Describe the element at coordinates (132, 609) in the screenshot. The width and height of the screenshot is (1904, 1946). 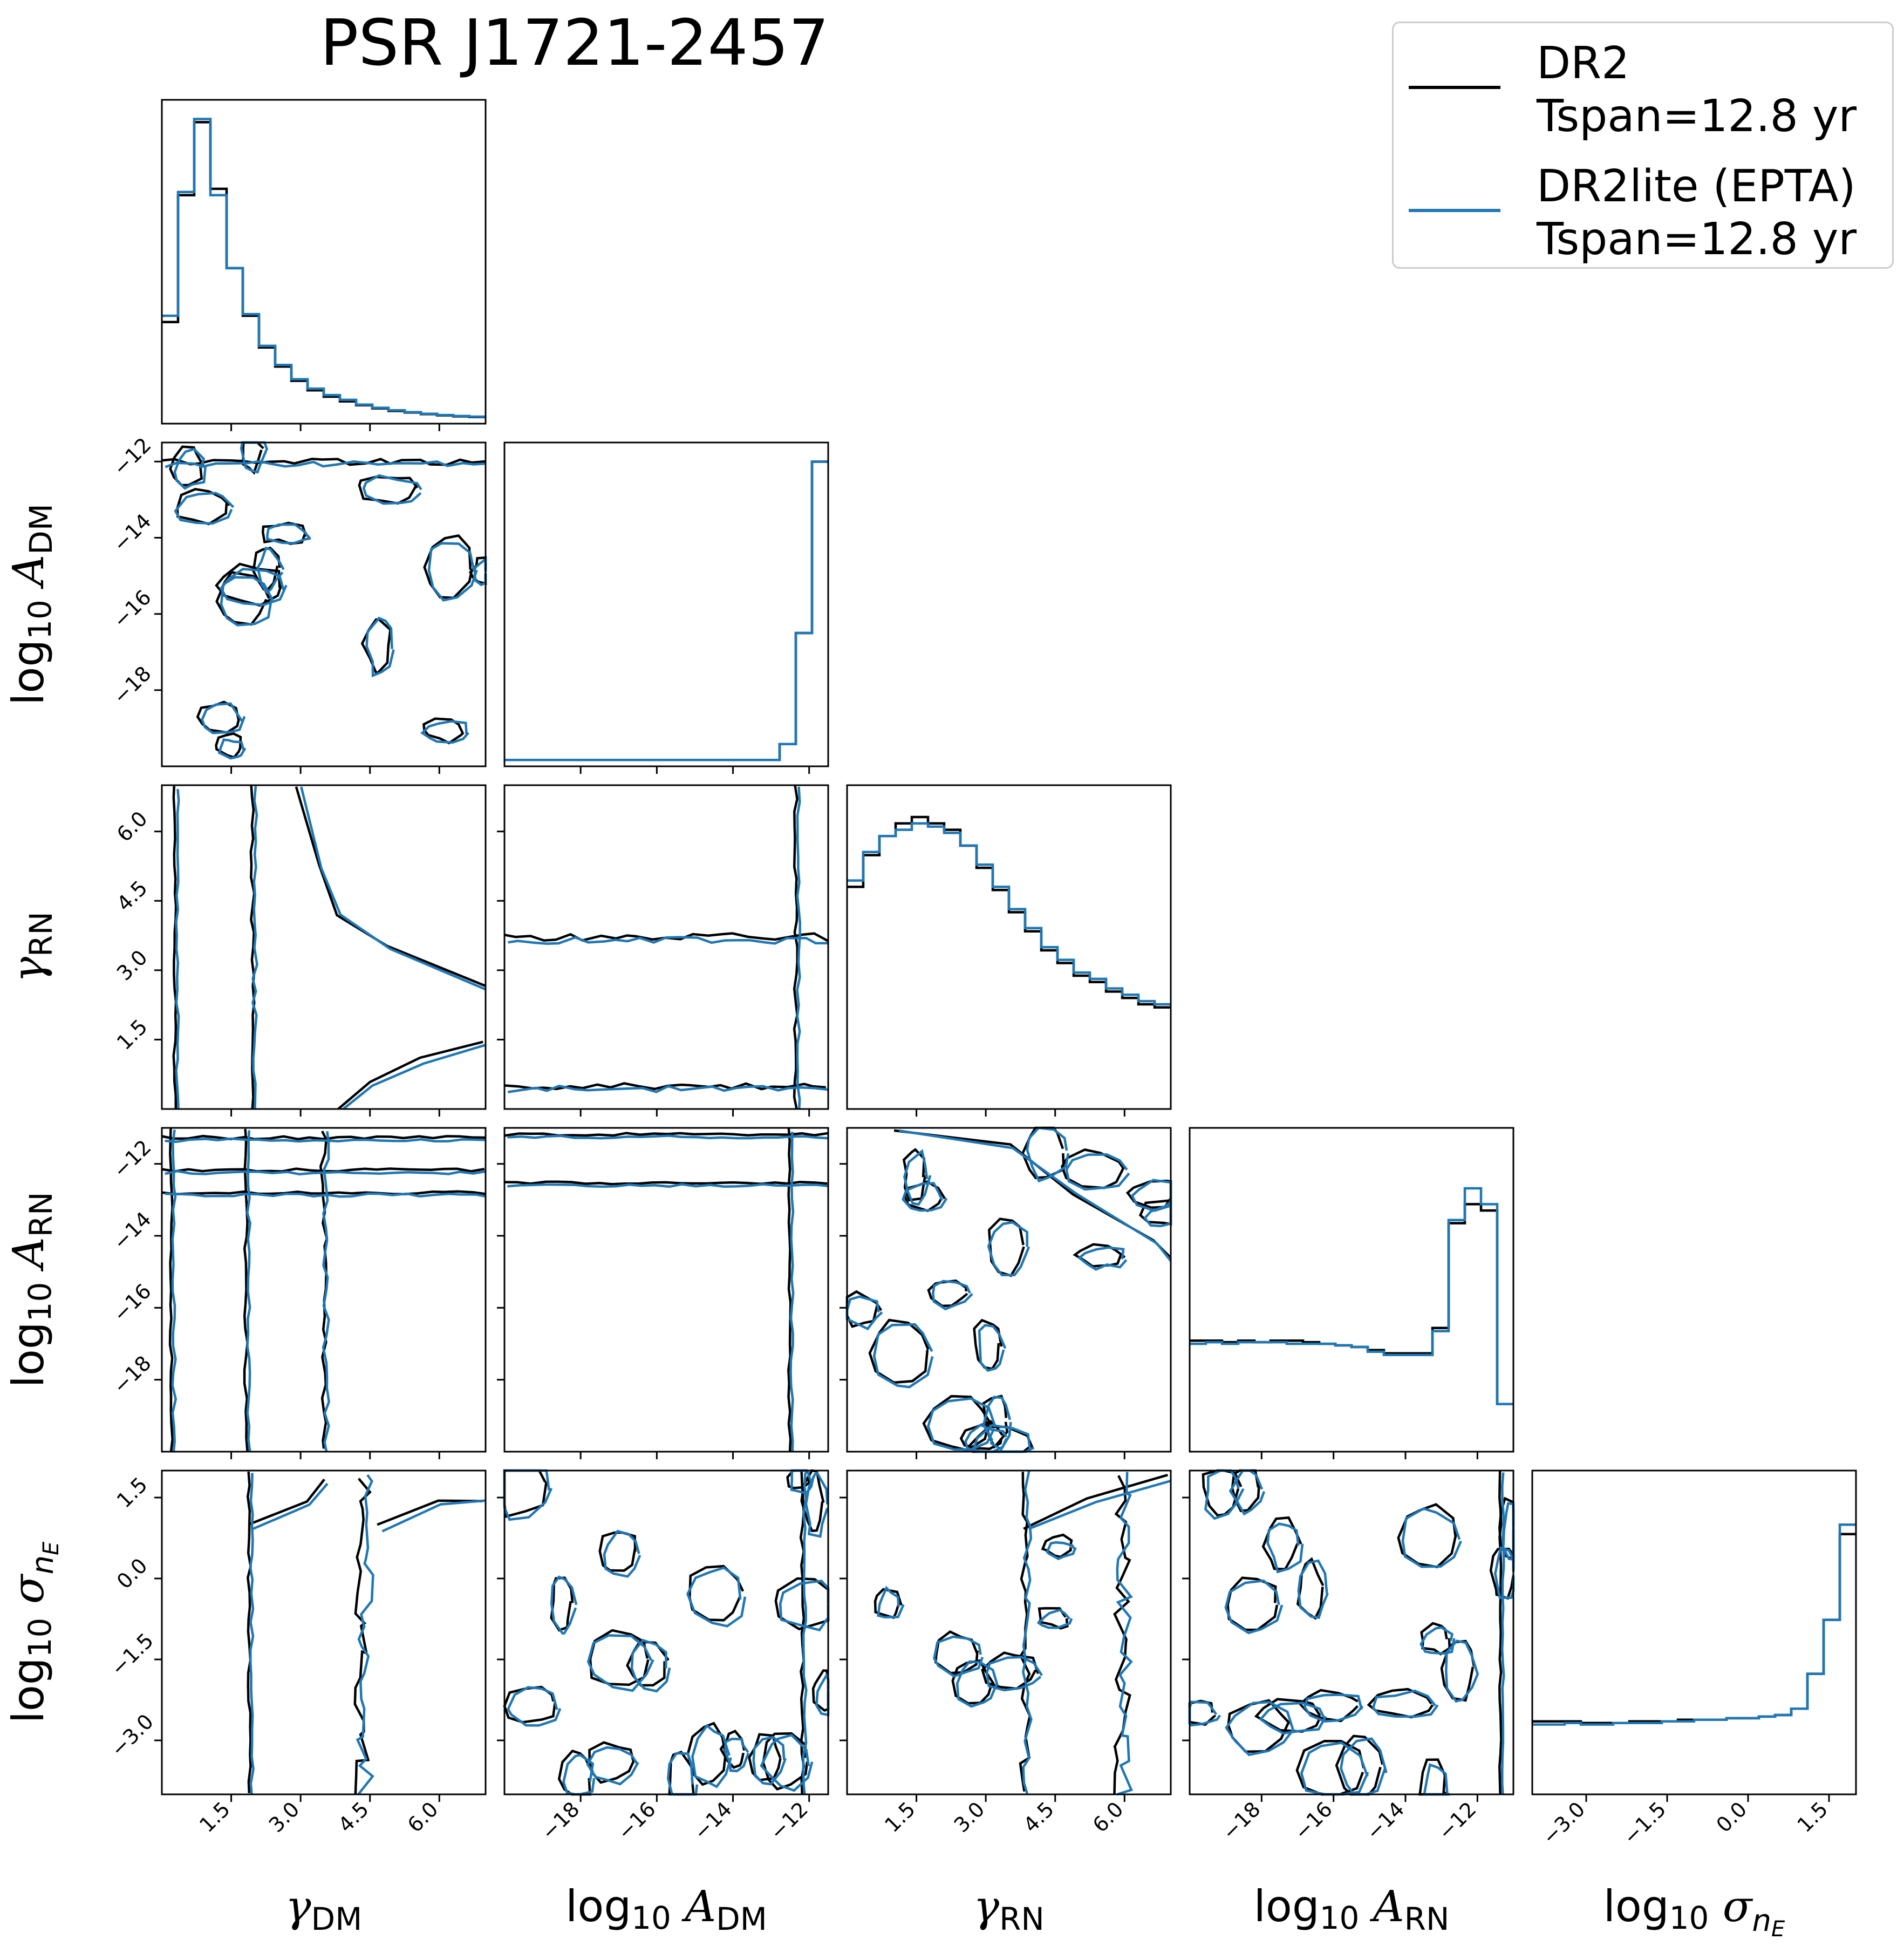
I see `y-tick-label: −16` at that location.